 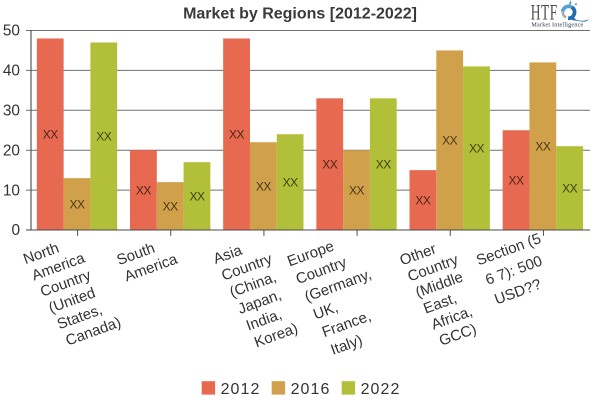 What do you see at coordinates (15, 230) in the screenshot?
I see `svg-text: 0` at bounding box center [15, 230].